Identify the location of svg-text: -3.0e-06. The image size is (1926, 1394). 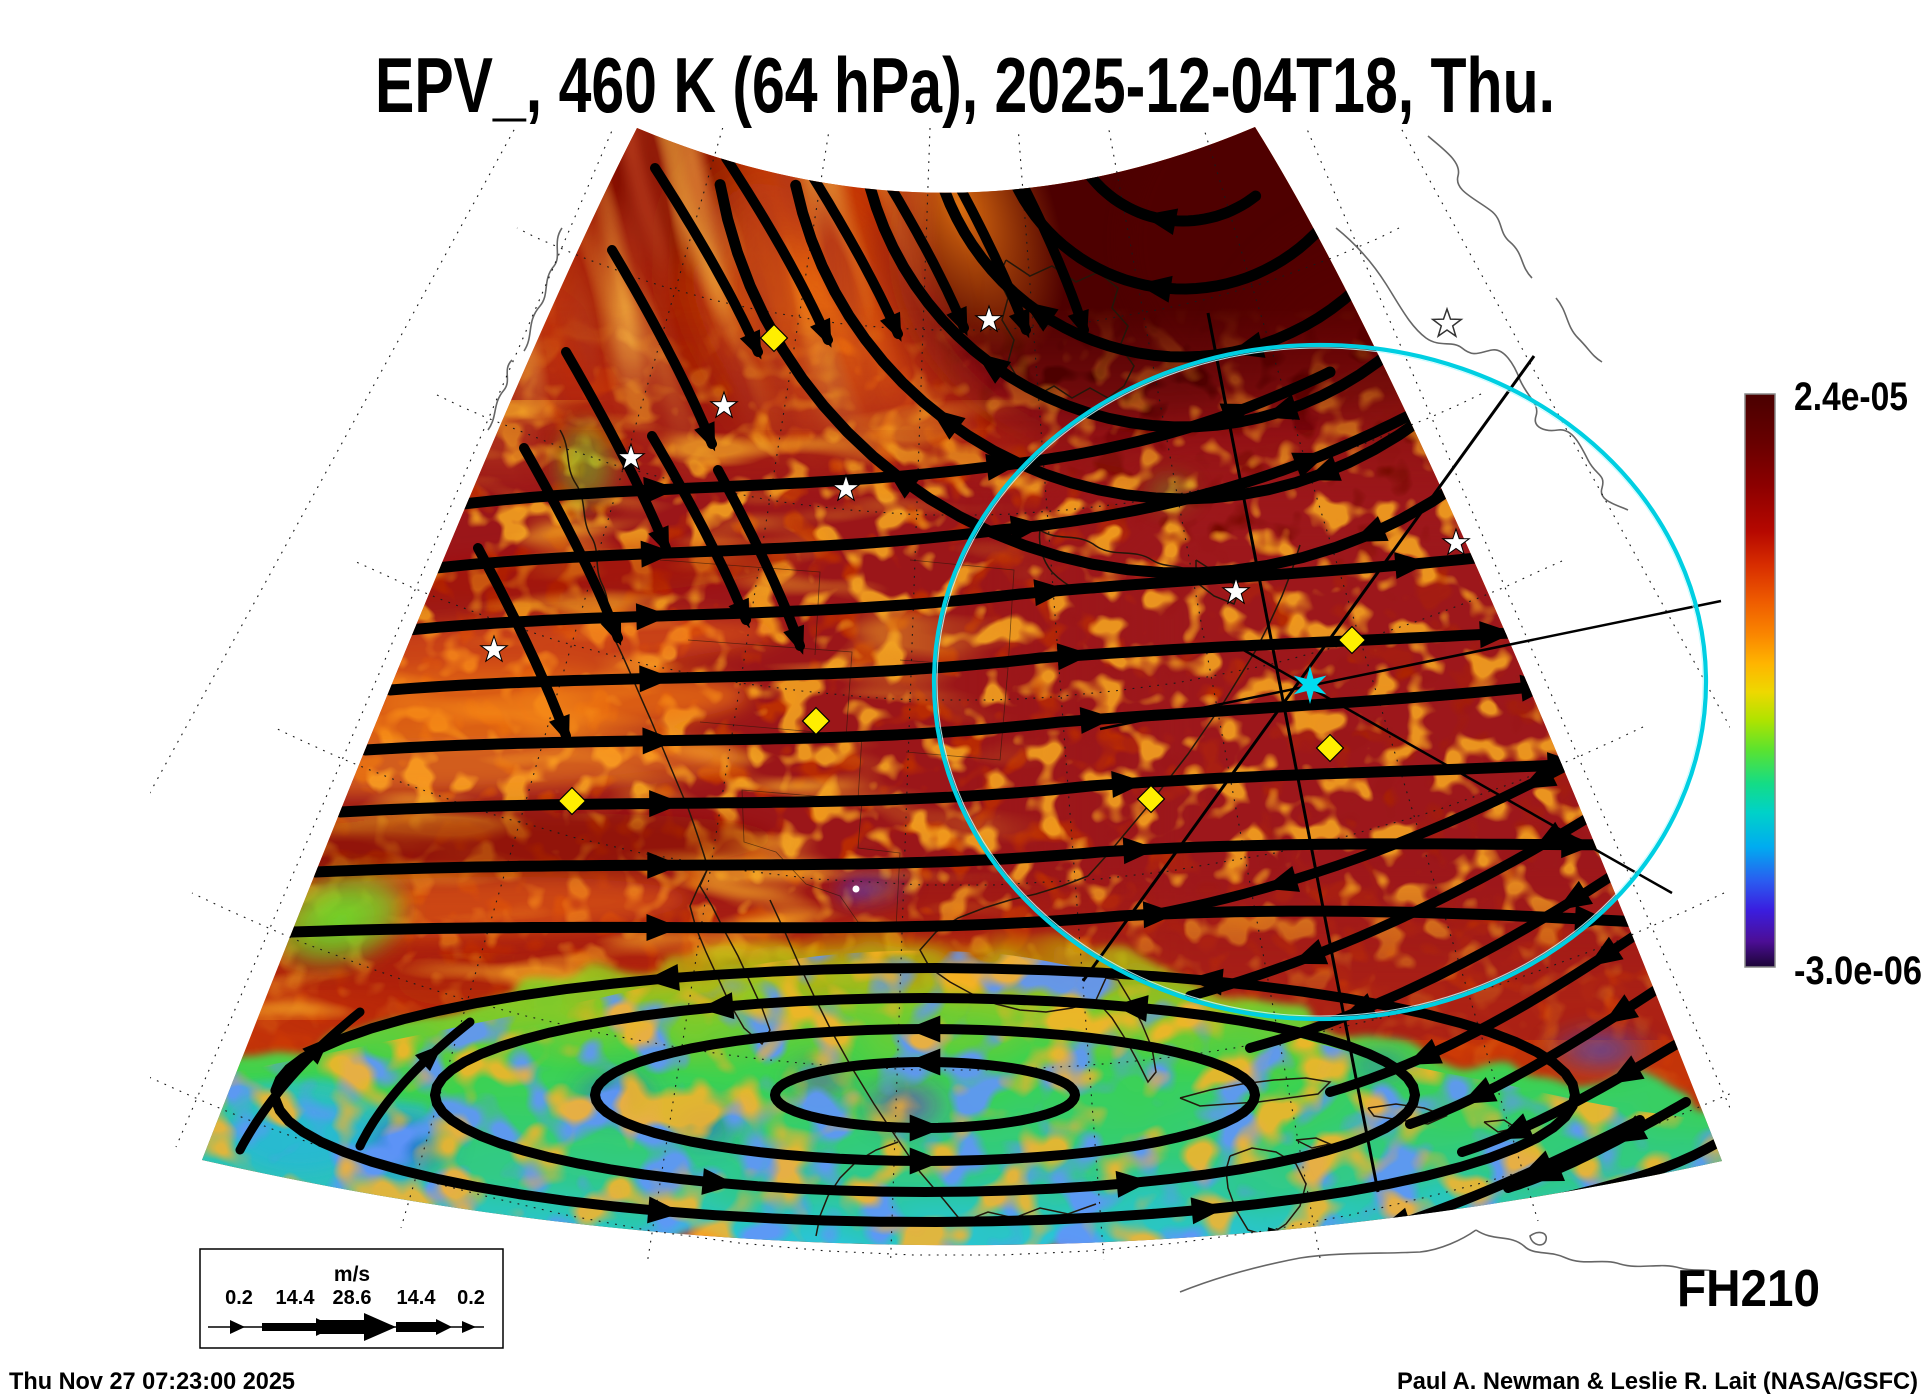
(1858, 971).